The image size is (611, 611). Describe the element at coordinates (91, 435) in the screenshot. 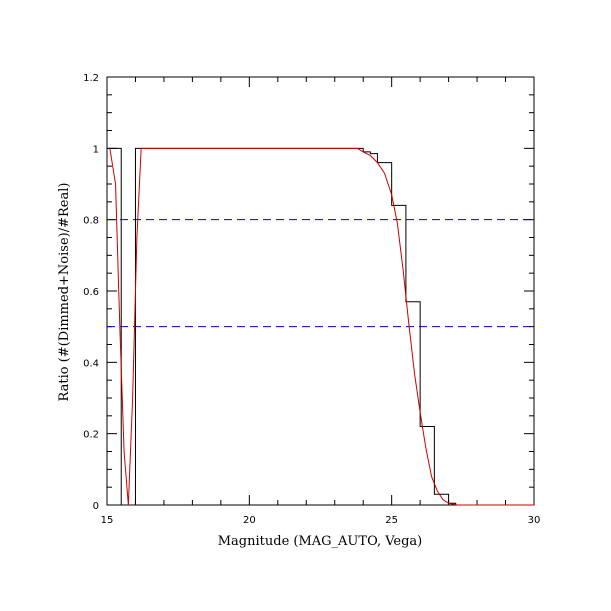

I see `y-tick-label: 0.2` at that location.